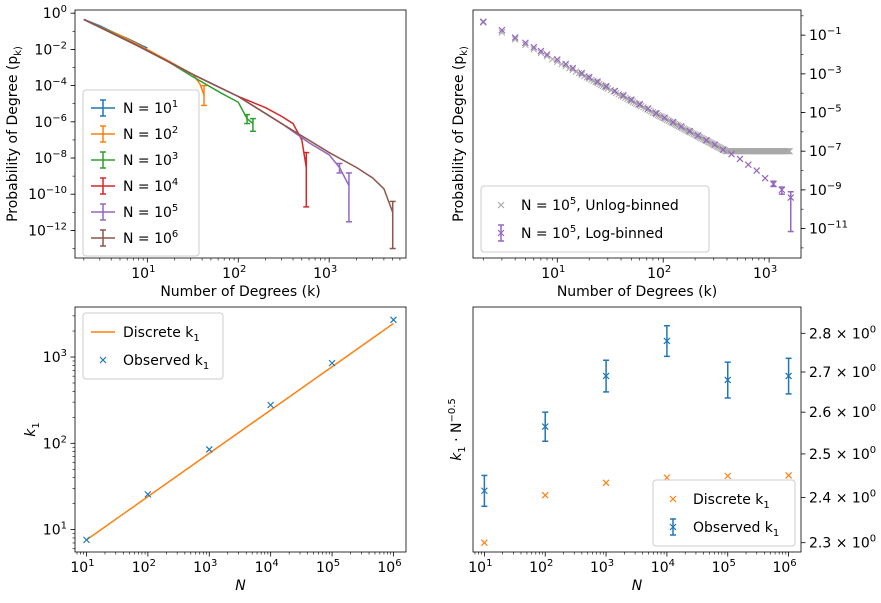  I want to click on y-tick-label: 10², so click(55, 443).